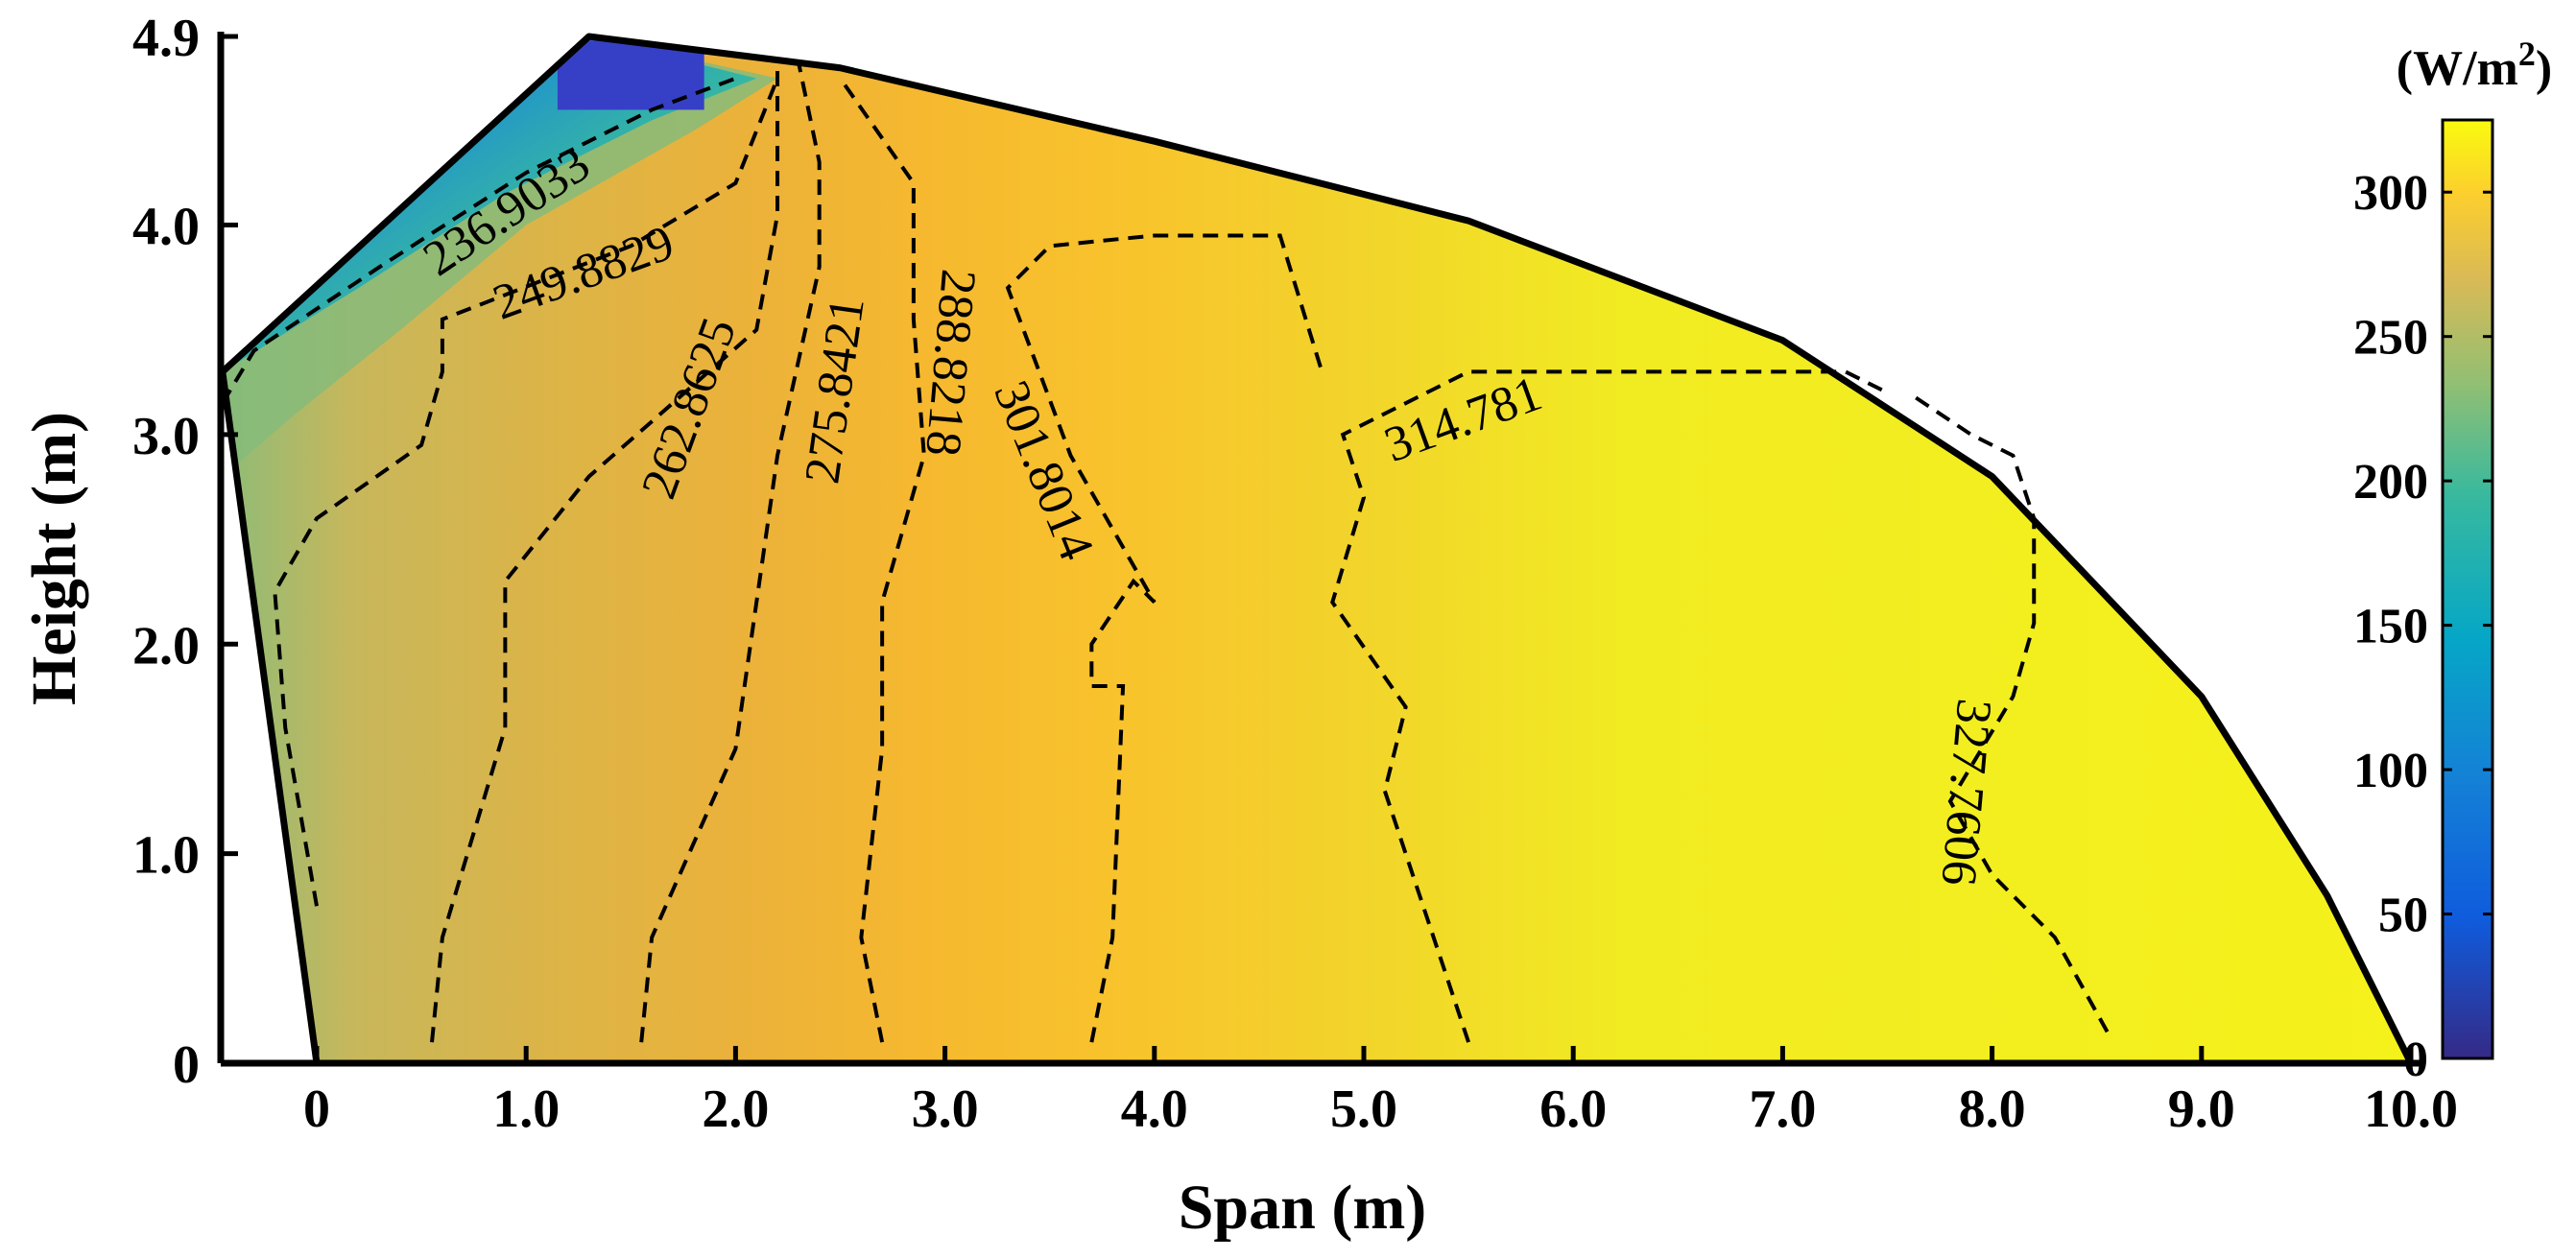 This screenshot has width=2576, height=1258. What do you see at coordinates (2390, 771) in the screenshot?
I see `colorbar-tick-label: 100` at bounding box center [2390, 771].